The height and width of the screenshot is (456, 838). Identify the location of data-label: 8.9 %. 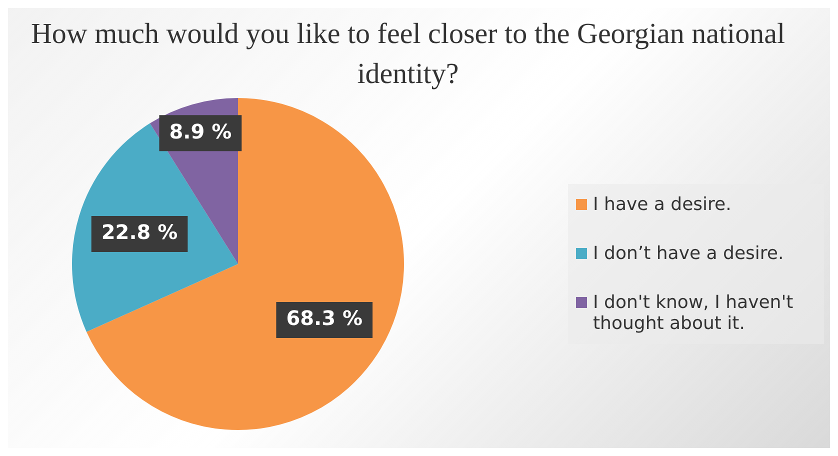
(200, 131).